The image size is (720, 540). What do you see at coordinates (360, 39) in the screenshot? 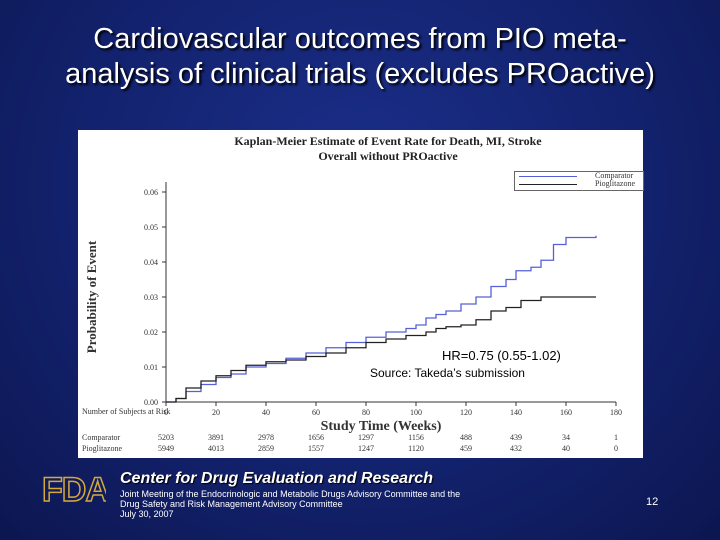
I see `slide-title-line-1: Cardiovascular outcomes from PIO meta-` at bounding box center [360, 39].